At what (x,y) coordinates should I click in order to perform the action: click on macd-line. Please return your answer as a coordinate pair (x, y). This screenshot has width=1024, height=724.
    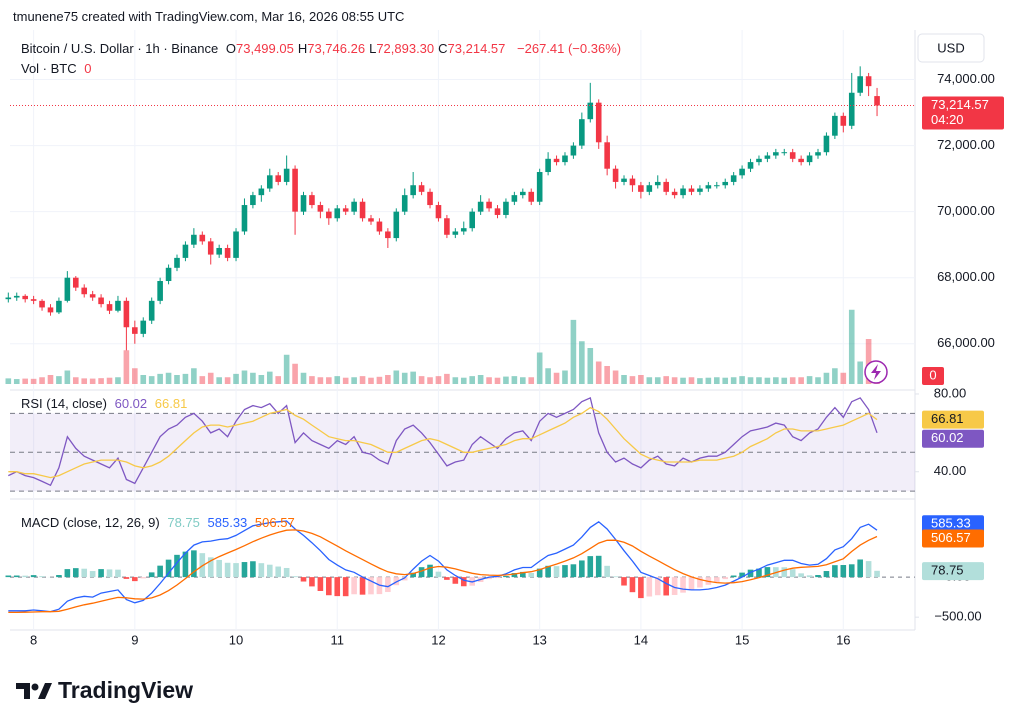
    Looking at the image, I should click on (443, 571).